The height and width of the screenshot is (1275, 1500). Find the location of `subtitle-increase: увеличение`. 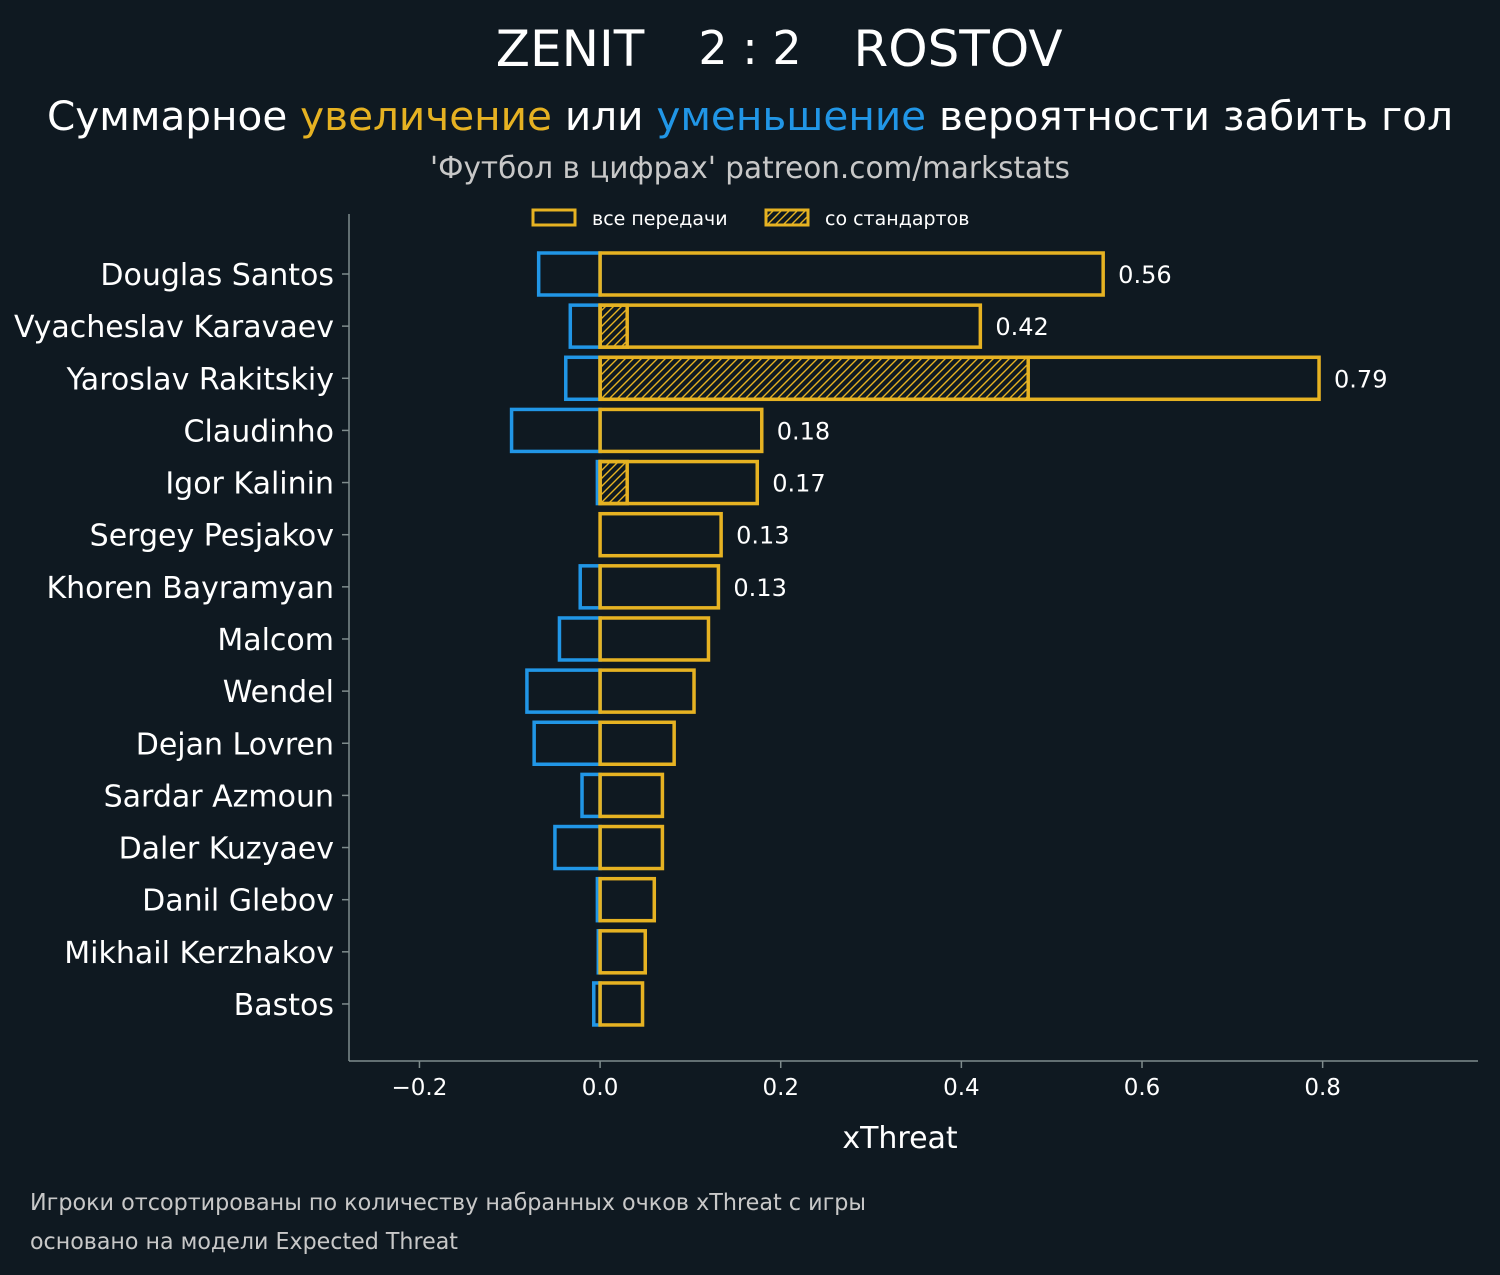

subtitle-increase: увеличение is located at coordinates (426, 117).